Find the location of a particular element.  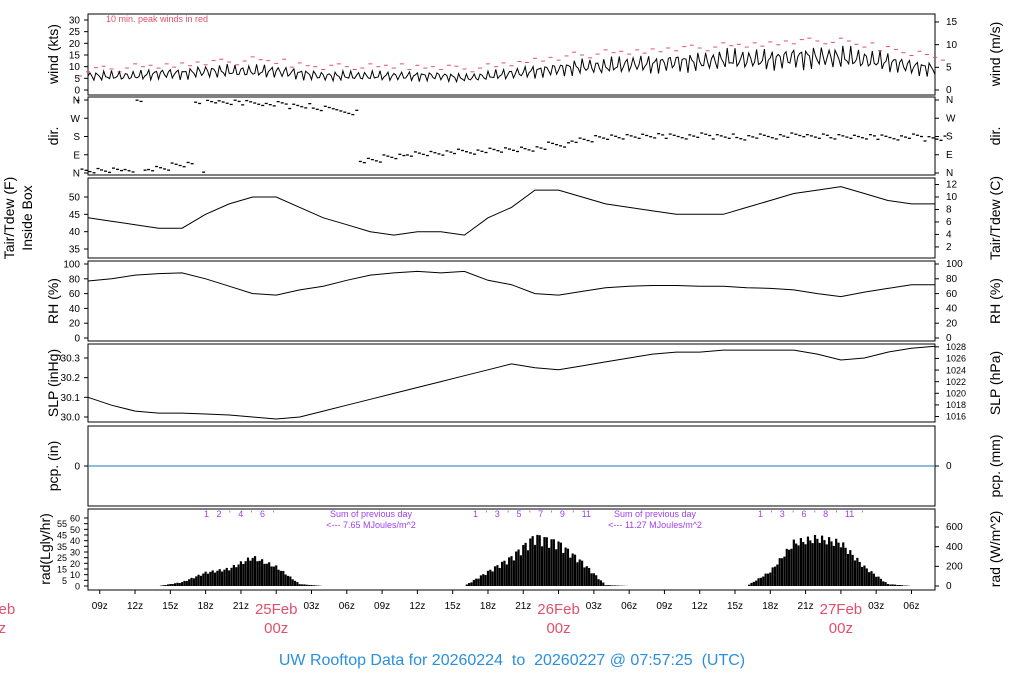

slp-right-tick-label: 1020 is located at coordinates (956, 393).